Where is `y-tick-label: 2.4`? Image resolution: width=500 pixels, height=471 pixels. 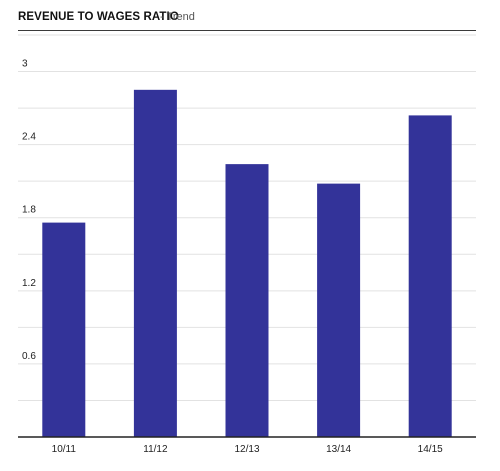
y-tick-label: 2.4 is located at coordinates (29, 137).